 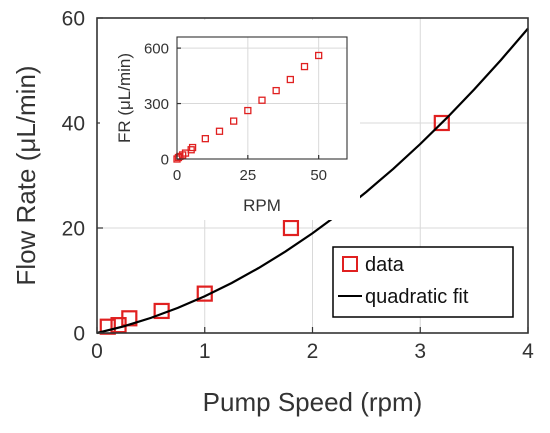 I want to click on inset-y-tick-label: 300, so click(x=156, y=104).